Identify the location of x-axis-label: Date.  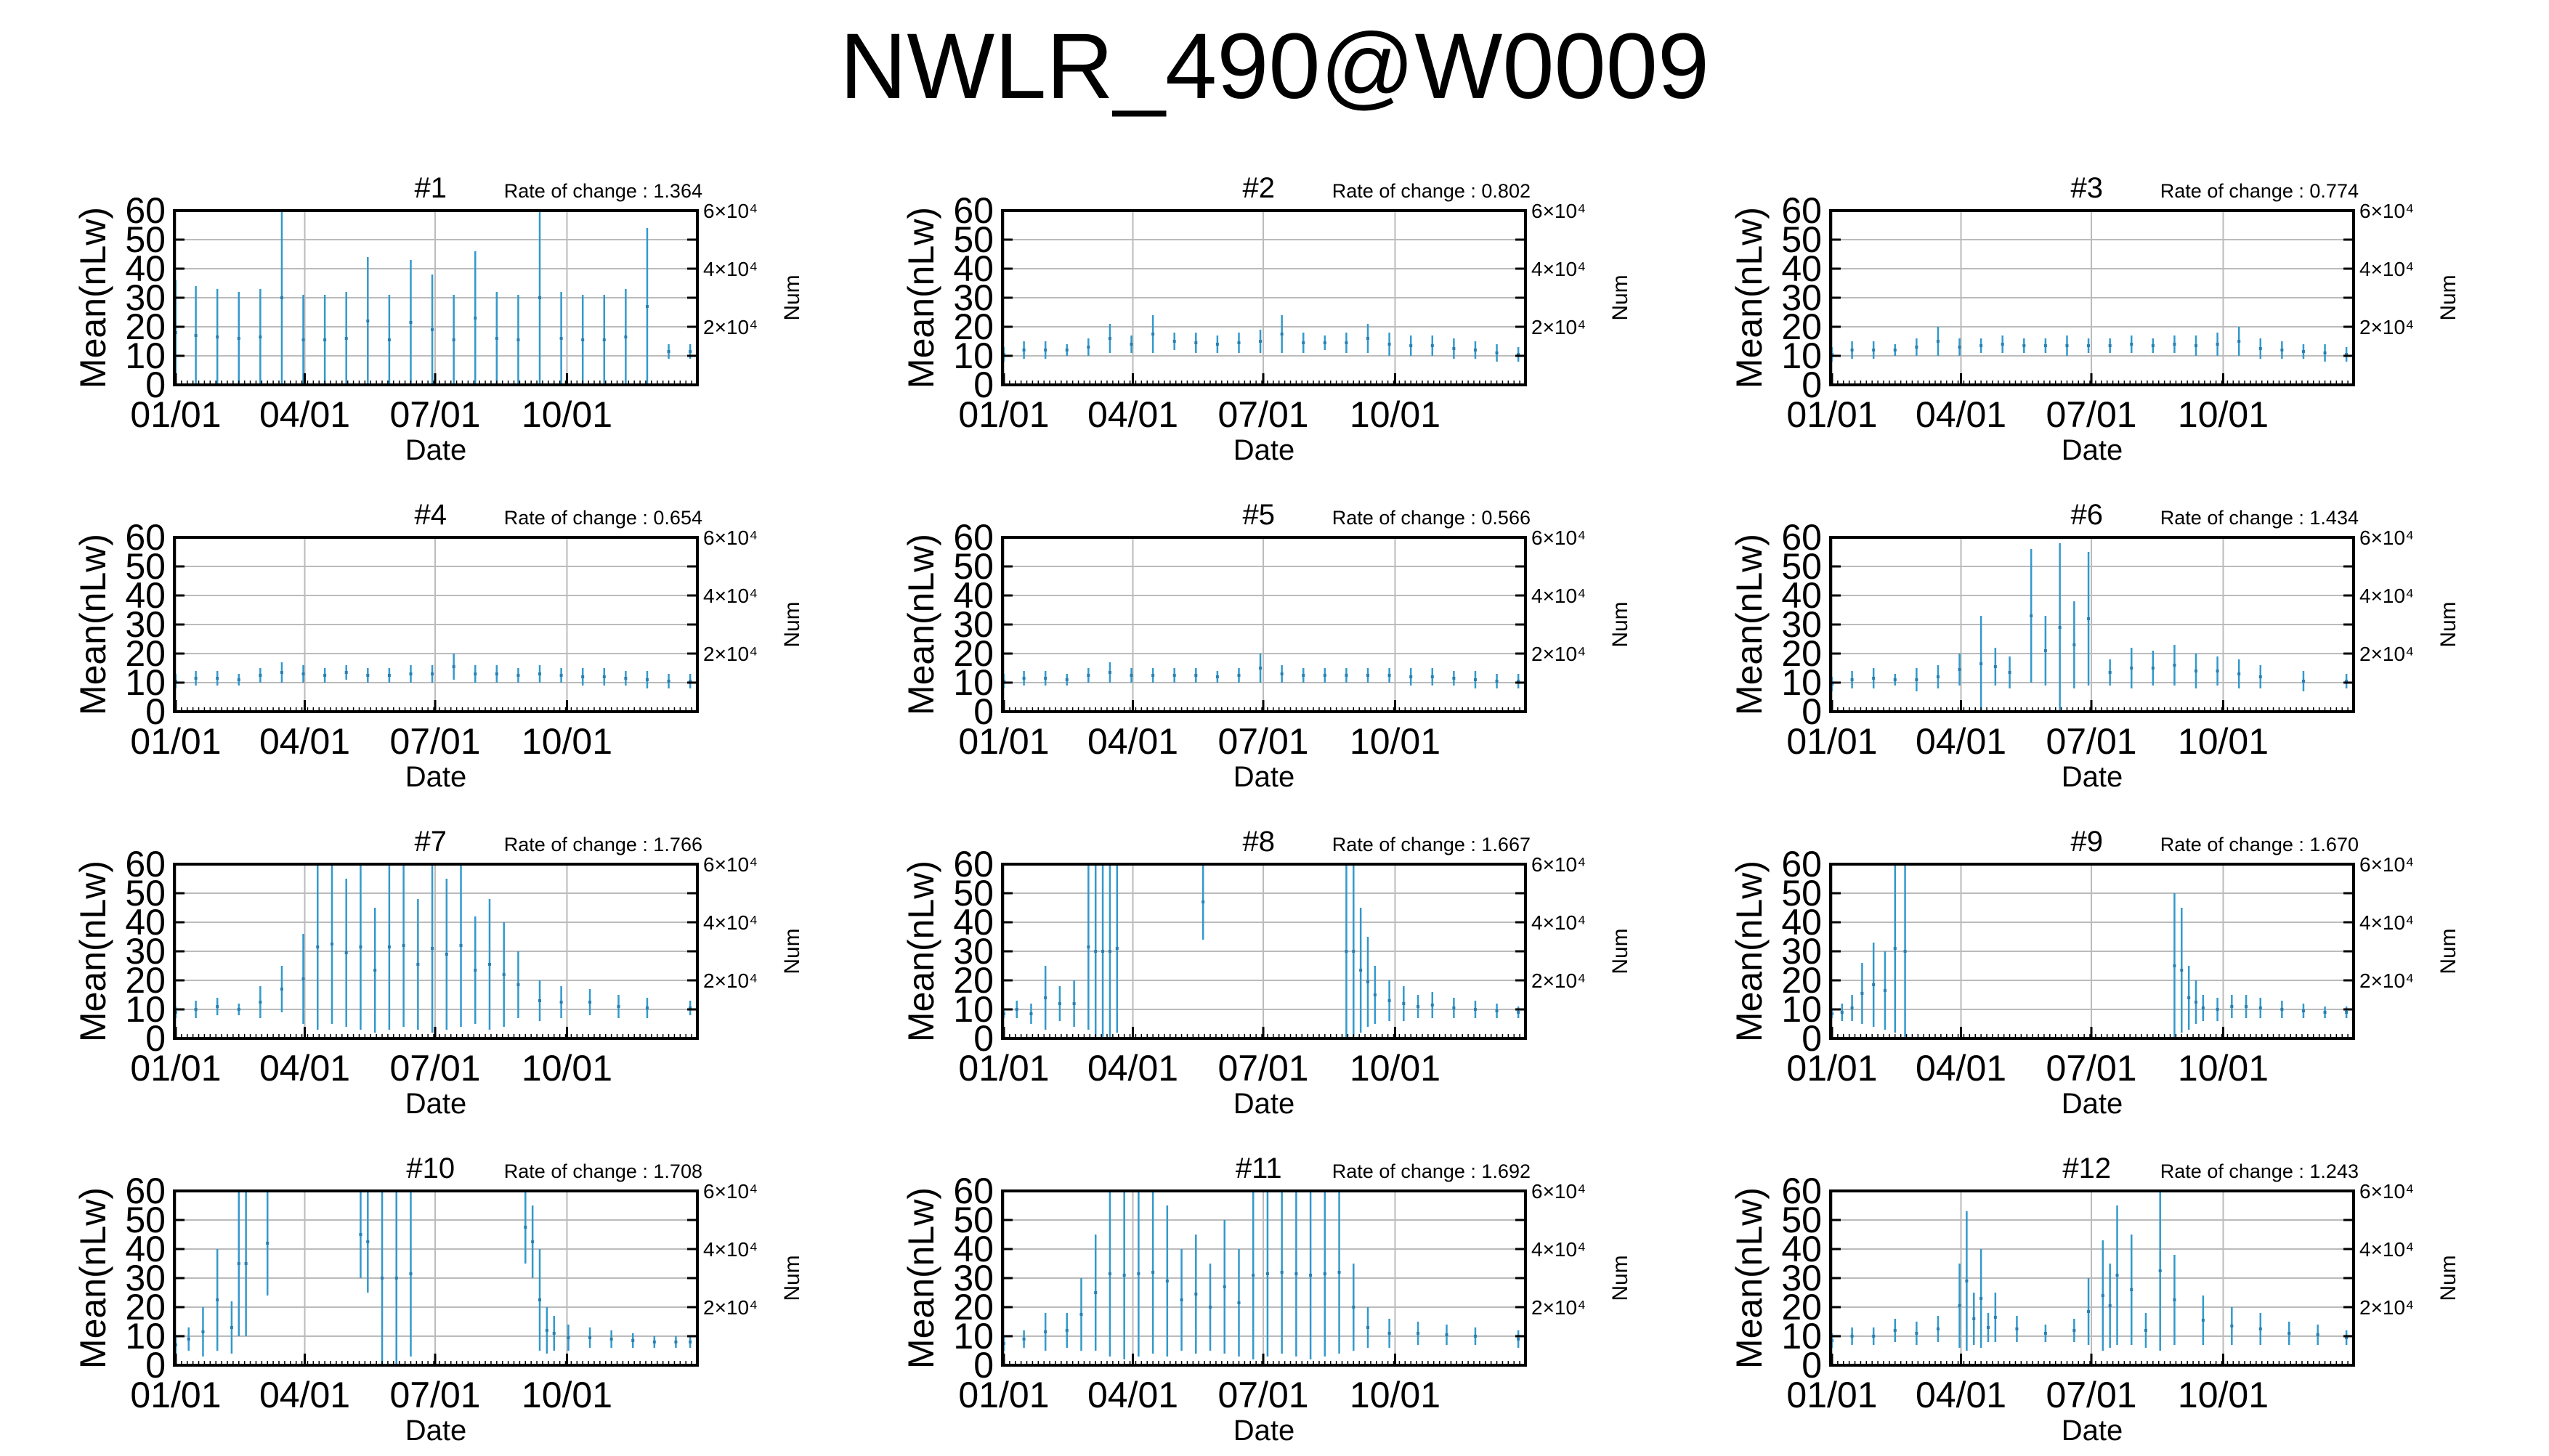
(2093, 1431).